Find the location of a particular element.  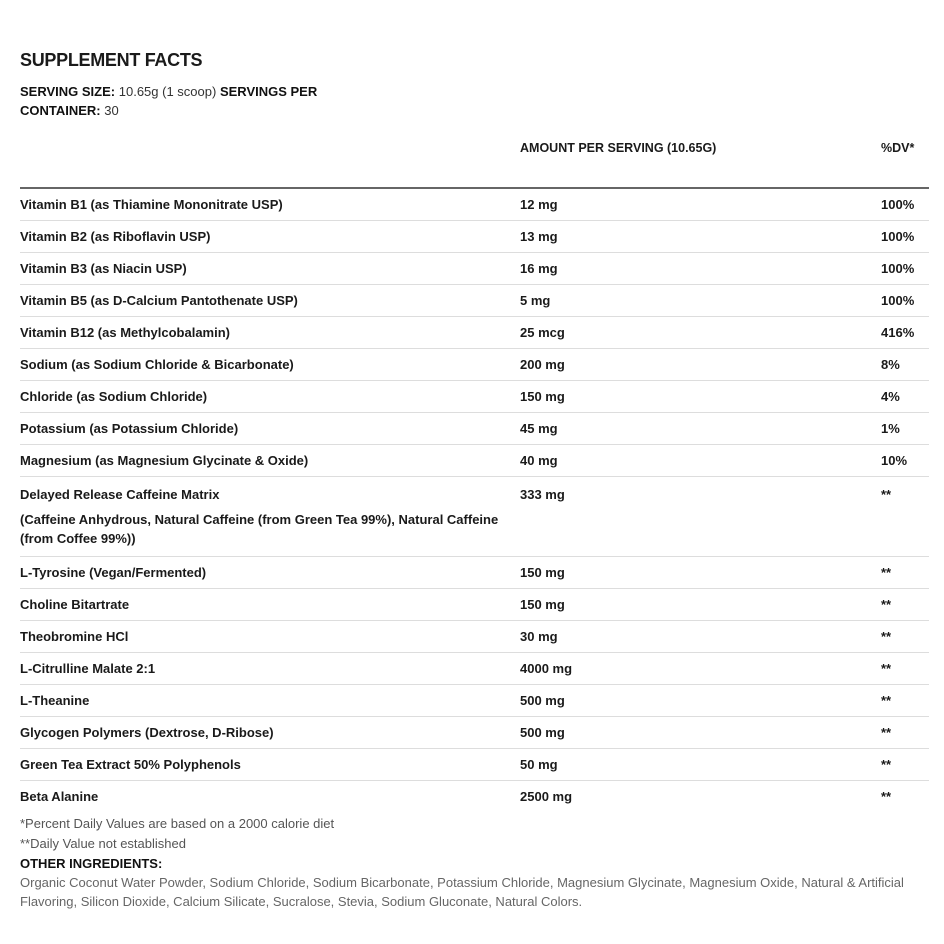

table-row: Choline Bitartrate 150 mg ** is located at coordinates (474, 604).